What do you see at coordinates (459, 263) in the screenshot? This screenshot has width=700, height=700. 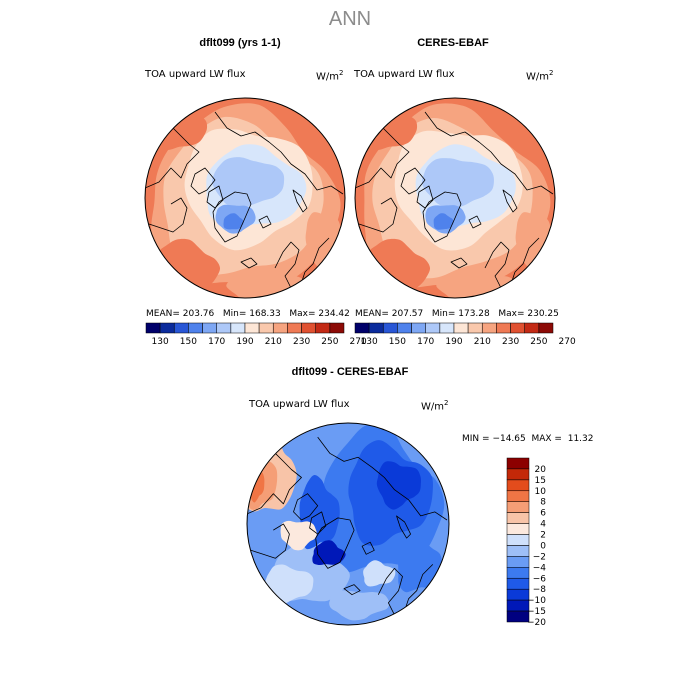 I see `panel2-coast-iceland` at bounding box center [459, 263].